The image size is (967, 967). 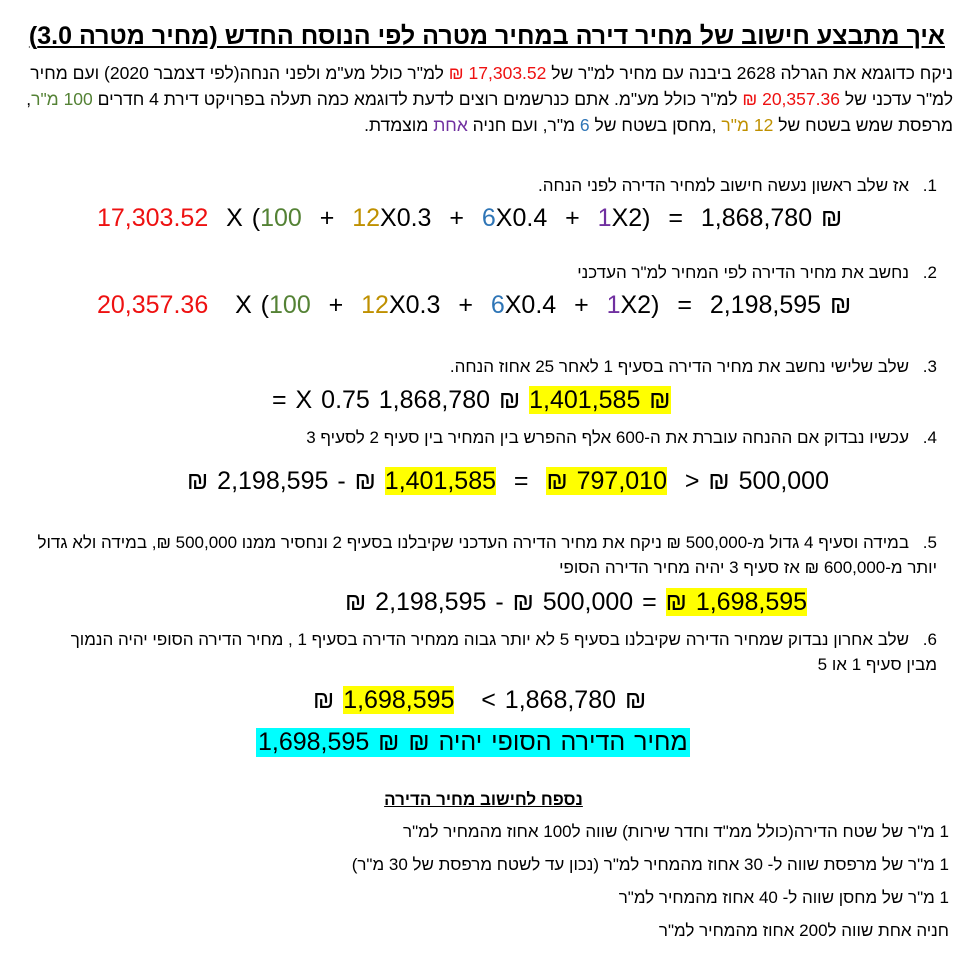 I want to click on equation-3: ₪ 1,868,780 X 0.75 = ₪ 1,401,585, so click(x=471, y=400).